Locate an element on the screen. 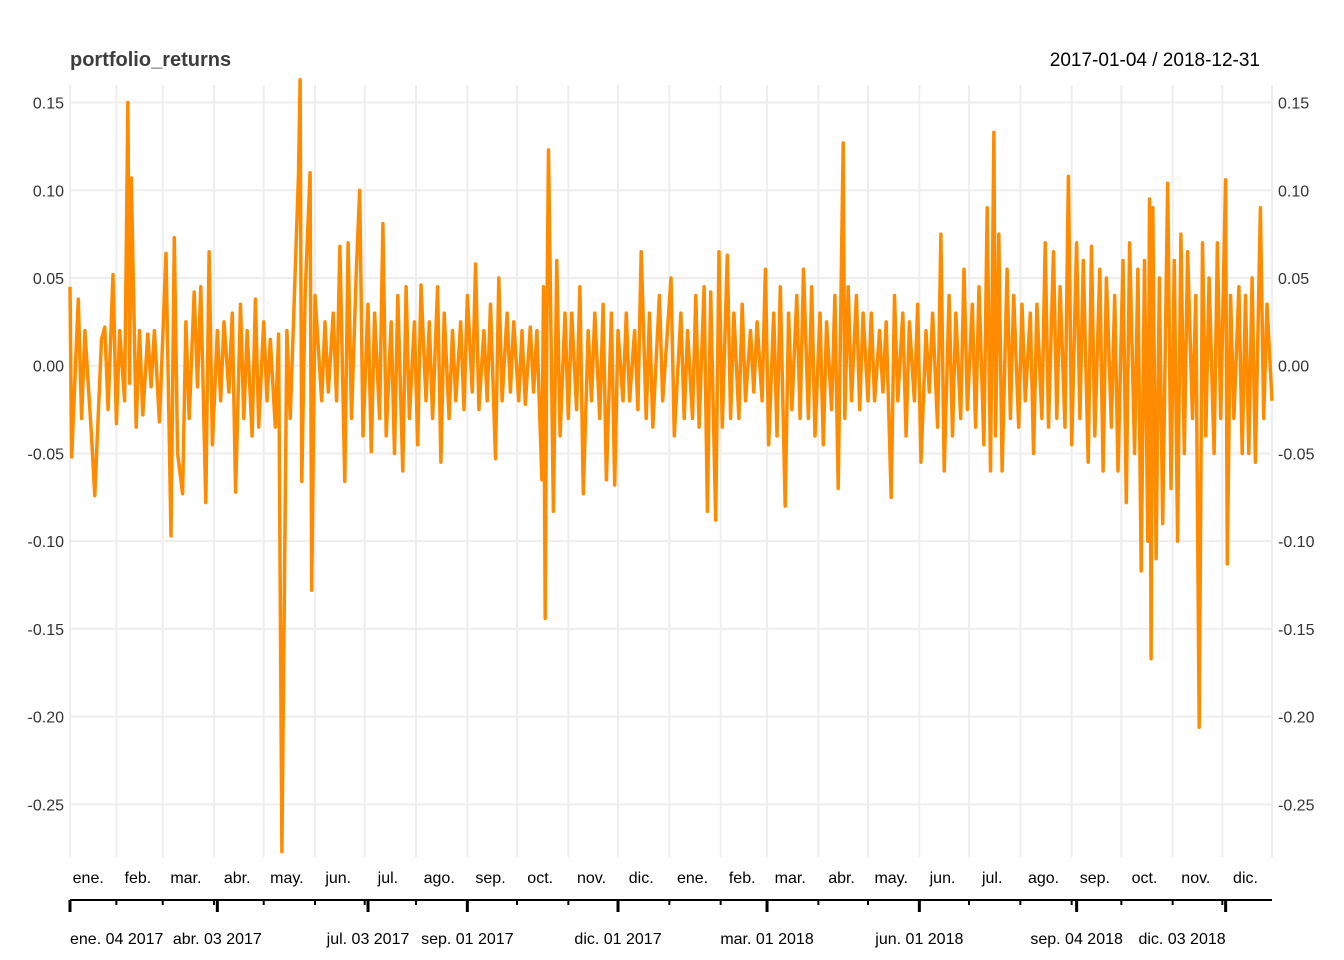 Image resolution: width=1344 pixels, height=960 pixels. chart-title: portfolio_returns is located at coordinates (150, 60).